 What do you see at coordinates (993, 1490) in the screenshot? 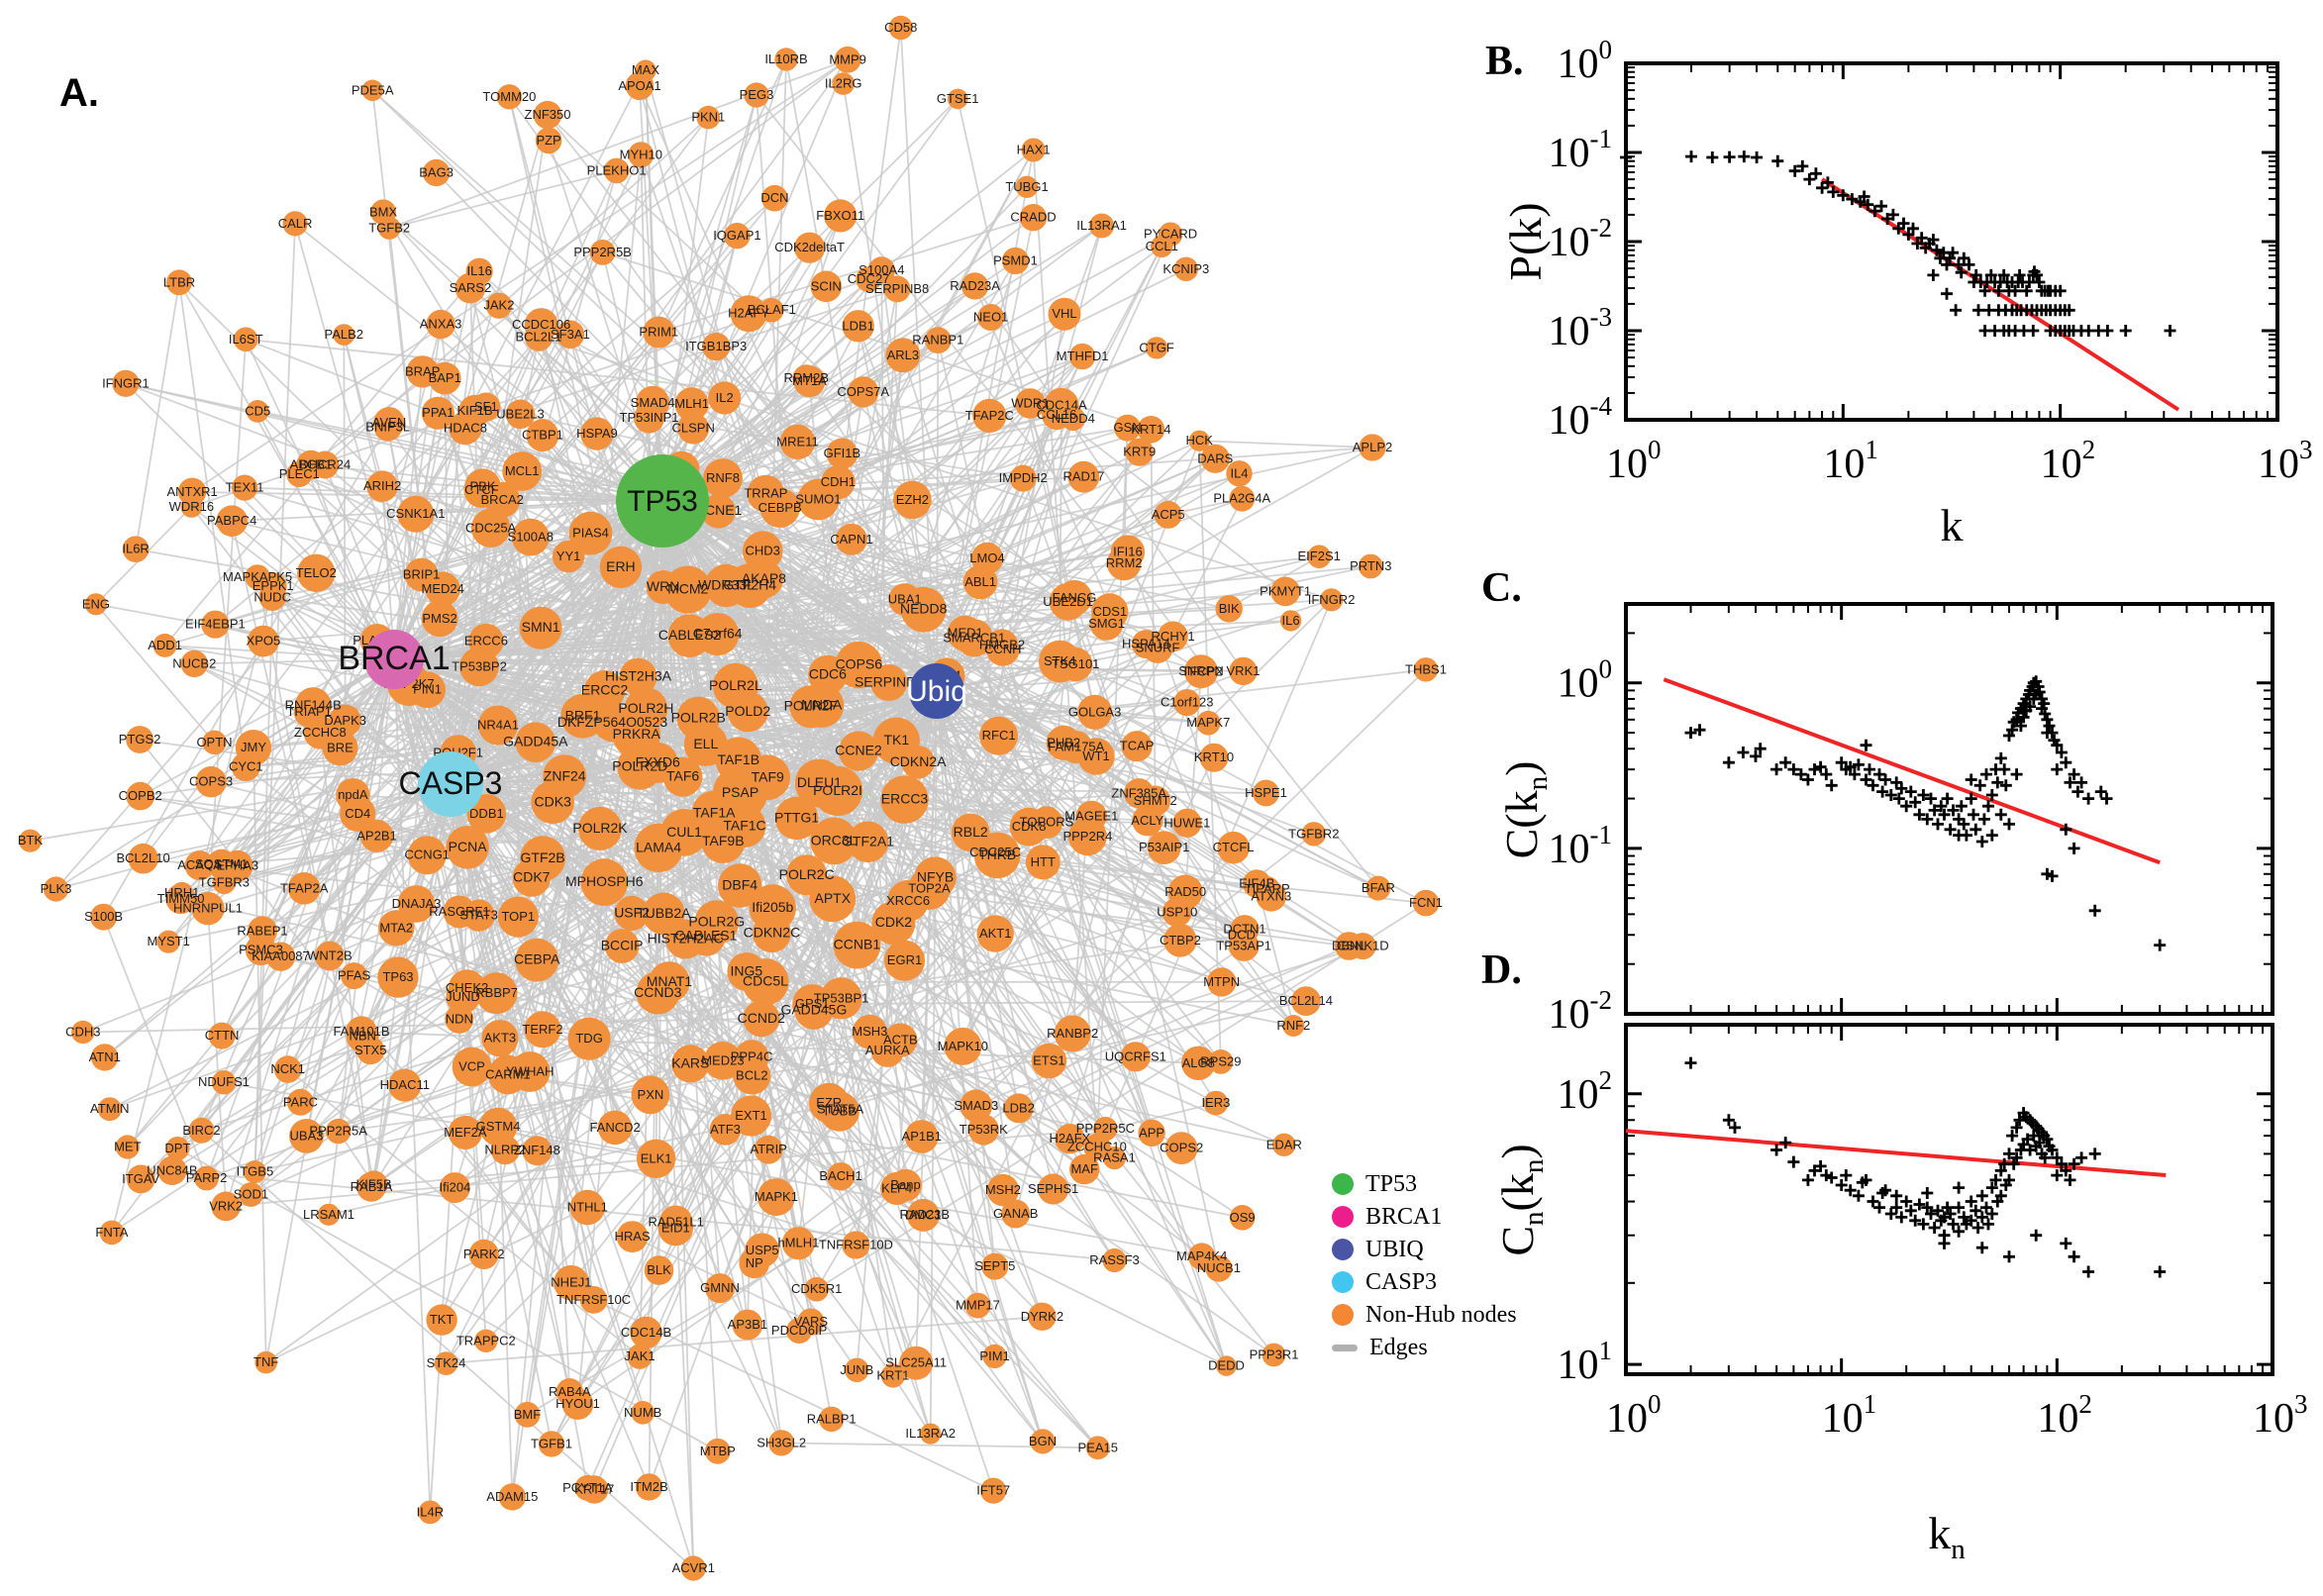
I see `node-label: IFT57` at bounding box center [993, 1490].